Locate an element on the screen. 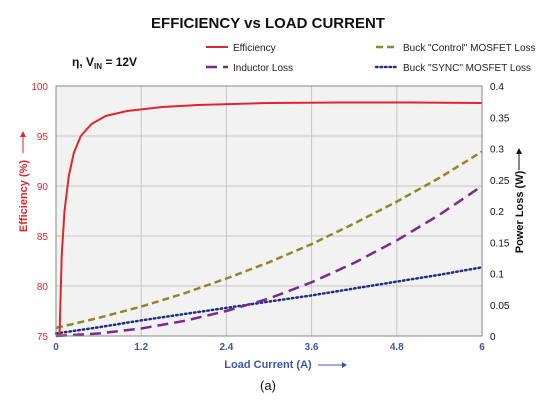  x-tick-label: 2.4 is located at coordinates (226, 347).